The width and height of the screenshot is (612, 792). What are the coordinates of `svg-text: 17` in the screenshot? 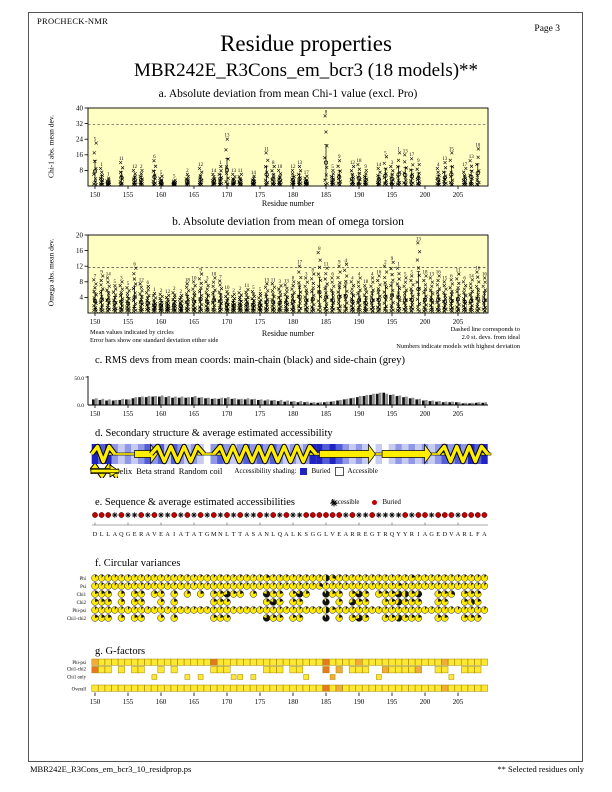 It's located at (465, 165).